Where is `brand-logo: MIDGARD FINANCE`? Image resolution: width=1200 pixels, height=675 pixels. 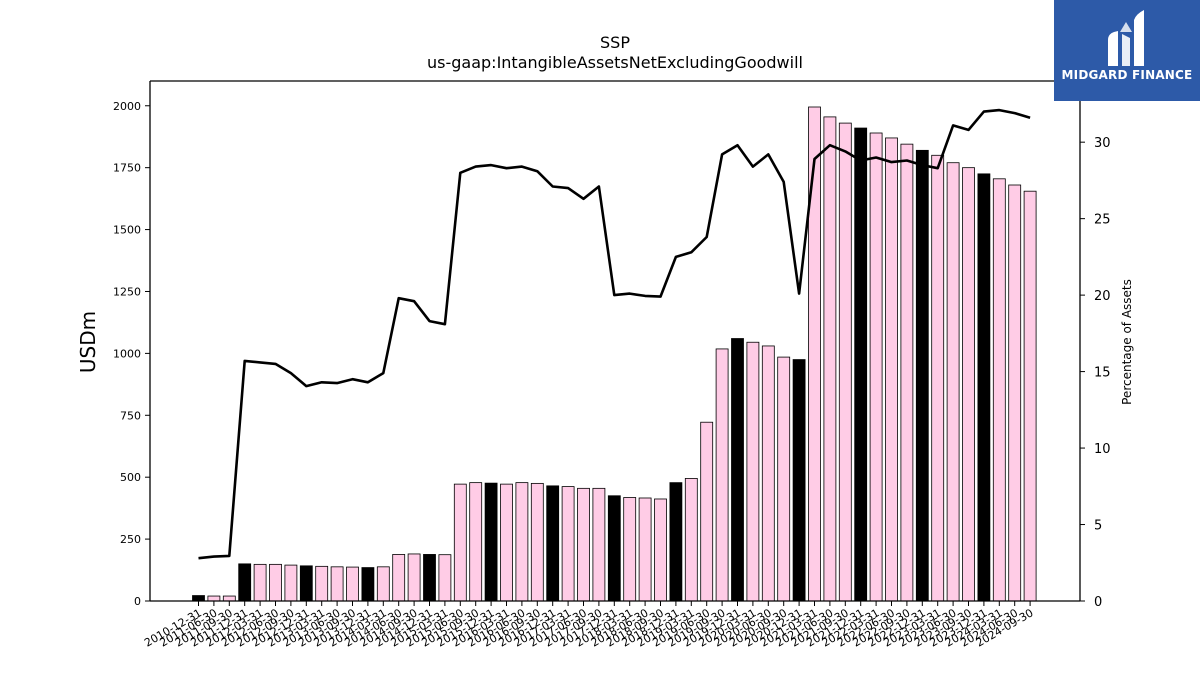
brand-logo: MIDGARD FINANCE is located at coordinates (1127, 50).